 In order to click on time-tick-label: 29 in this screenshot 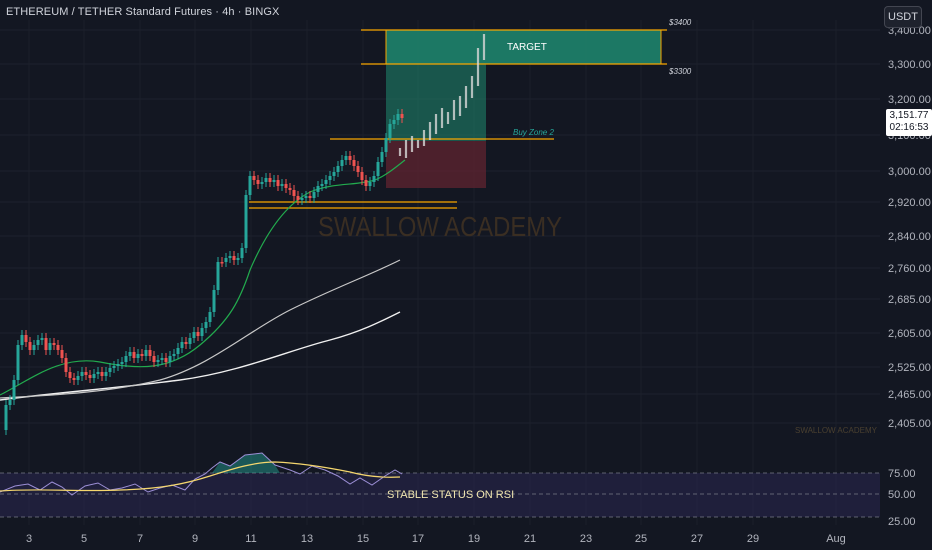, I will do `click(753, 539)`.